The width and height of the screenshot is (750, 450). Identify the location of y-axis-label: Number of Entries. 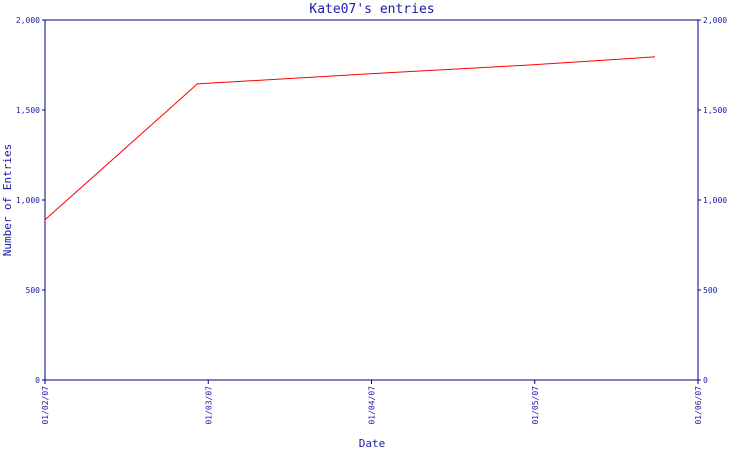
(7, 200).